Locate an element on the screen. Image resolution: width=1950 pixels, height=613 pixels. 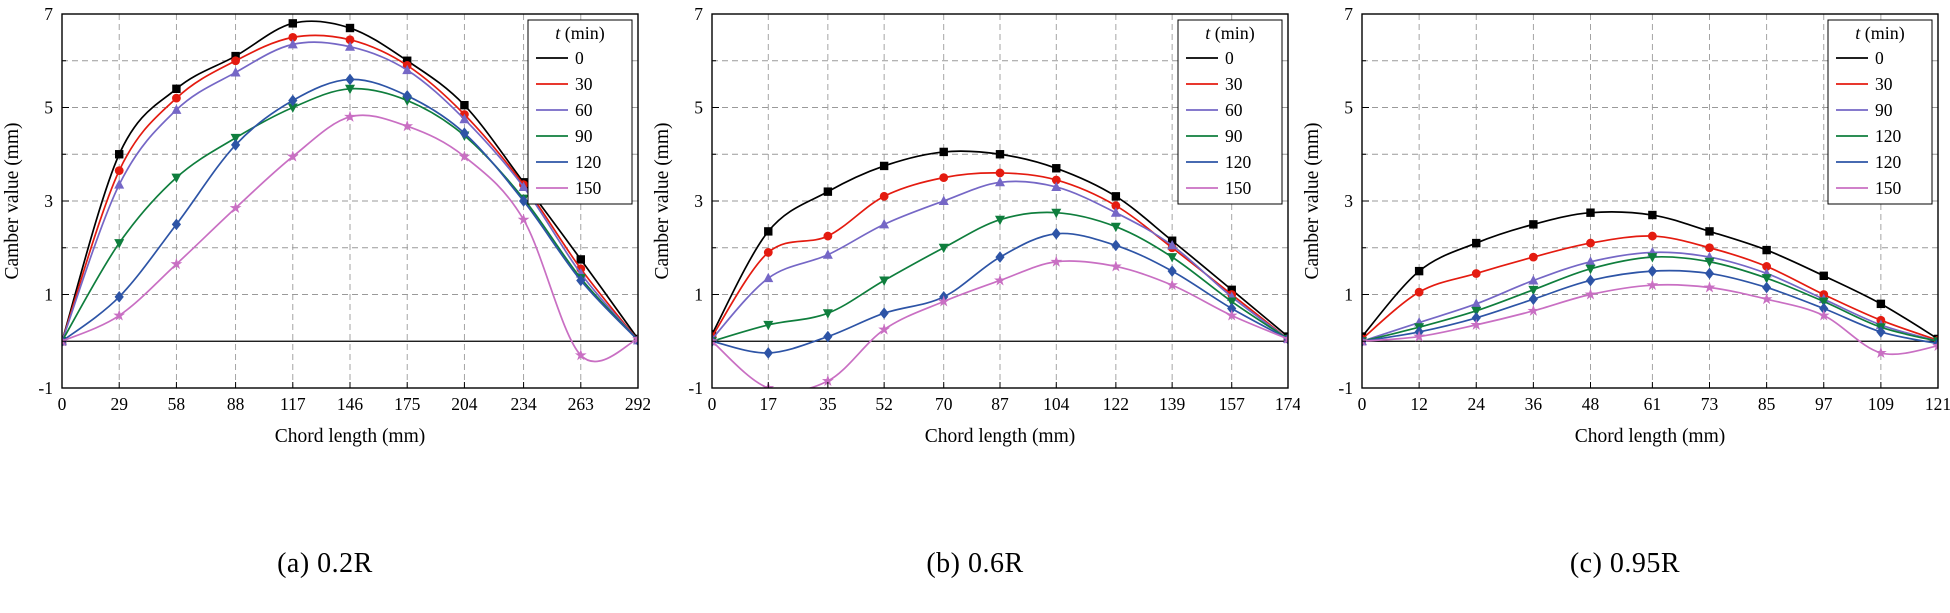
x-tick-label: 146 is located at coordinates (350, 404).